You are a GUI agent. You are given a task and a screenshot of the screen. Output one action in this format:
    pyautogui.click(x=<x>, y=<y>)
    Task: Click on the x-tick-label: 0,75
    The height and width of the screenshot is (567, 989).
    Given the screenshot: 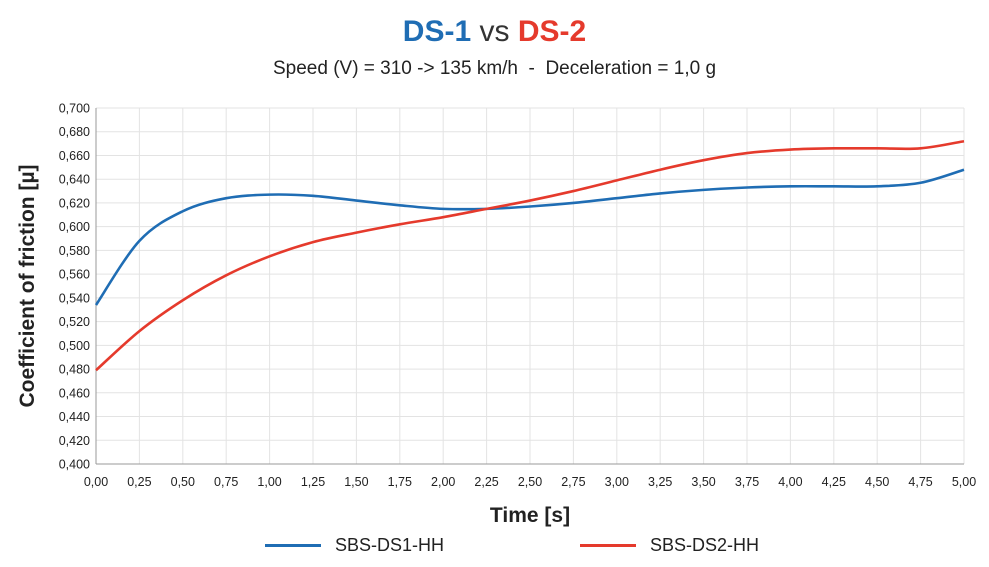 What is the action you would take?
    pyautogui.click(x=226, y=482)
    